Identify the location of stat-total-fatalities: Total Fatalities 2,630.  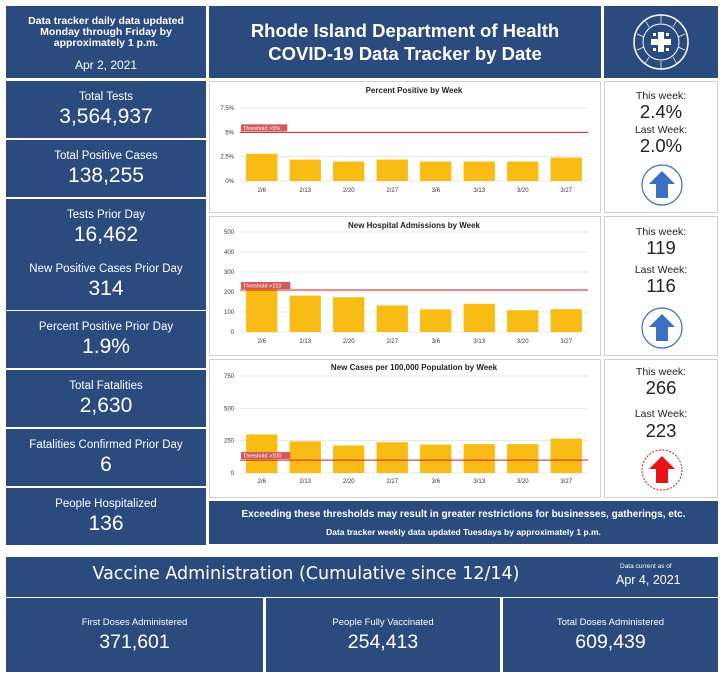
(106, 398).